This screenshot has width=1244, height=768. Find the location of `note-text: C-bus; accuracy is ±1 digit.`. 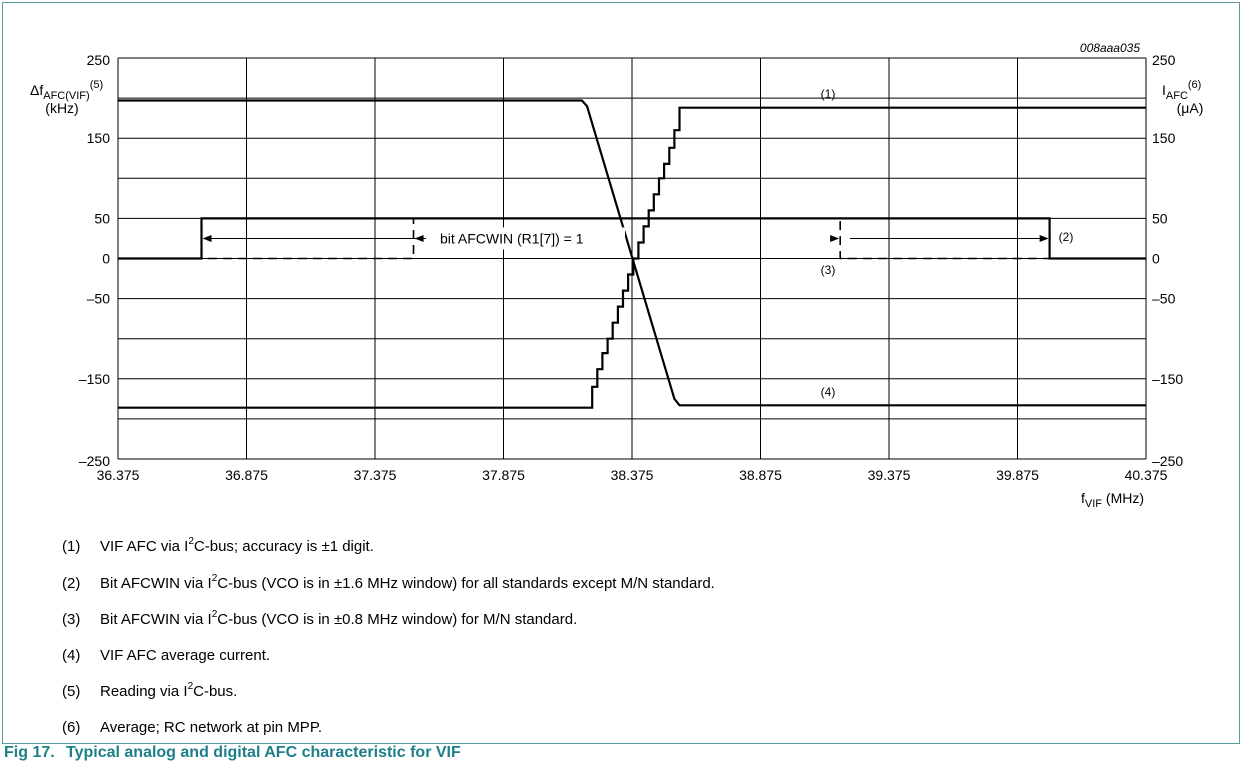

note-text: C-bus; accuracy is ±1 digit. is located at coordinates (283, 546).